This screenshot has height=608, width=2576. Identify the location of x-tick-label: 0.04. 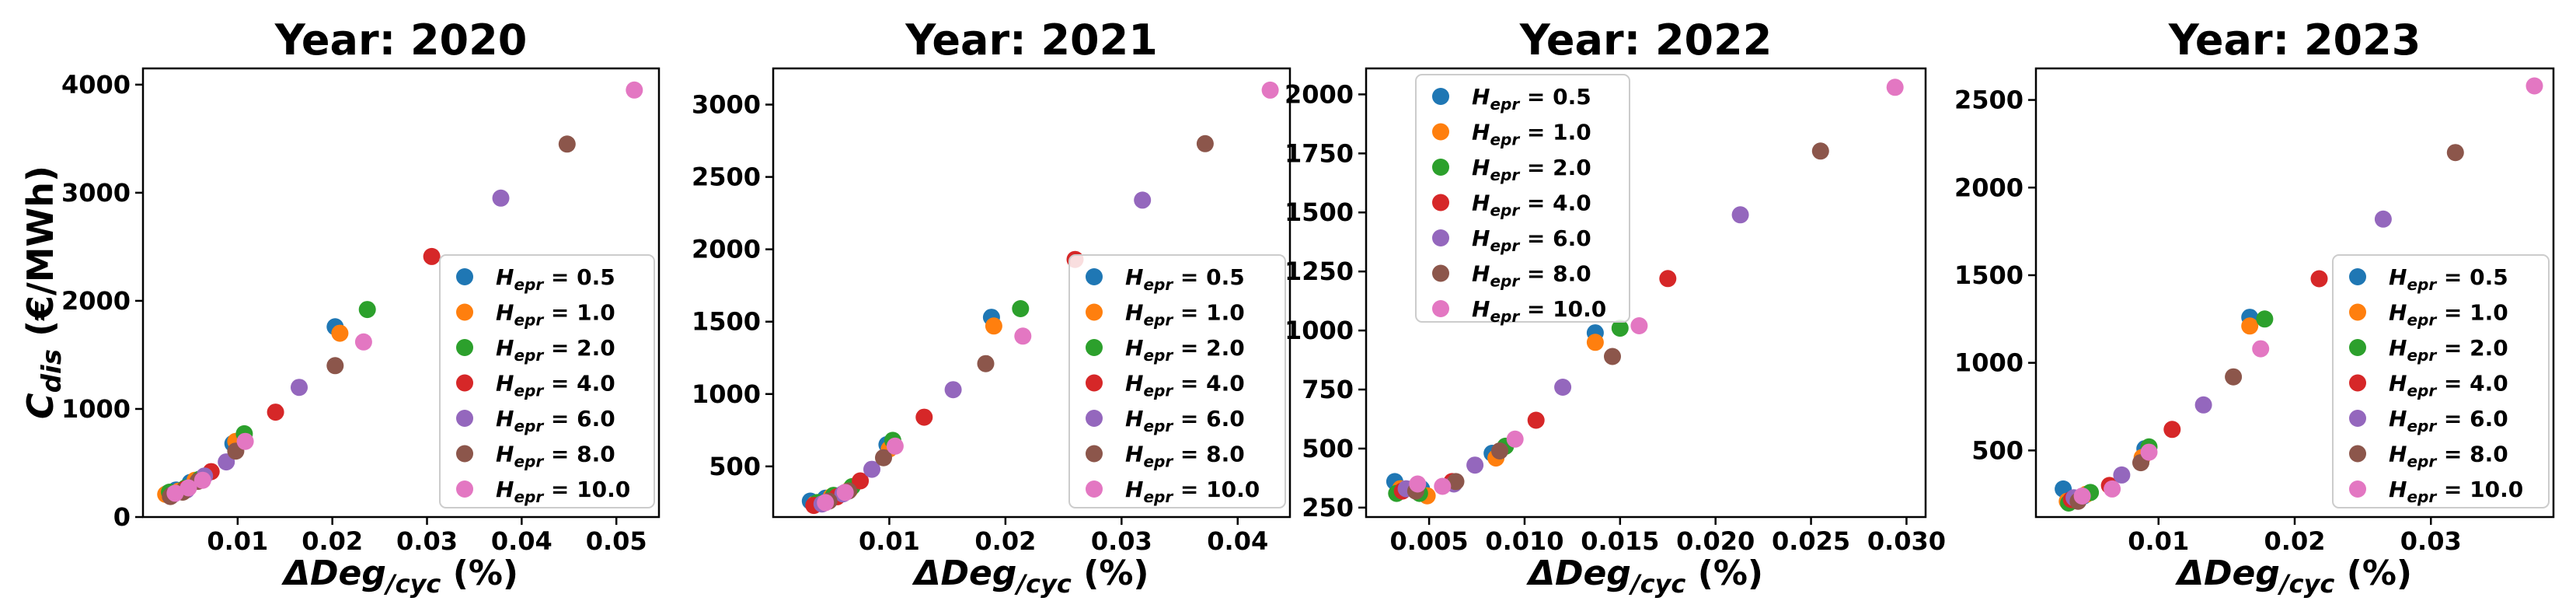
(521, 541).